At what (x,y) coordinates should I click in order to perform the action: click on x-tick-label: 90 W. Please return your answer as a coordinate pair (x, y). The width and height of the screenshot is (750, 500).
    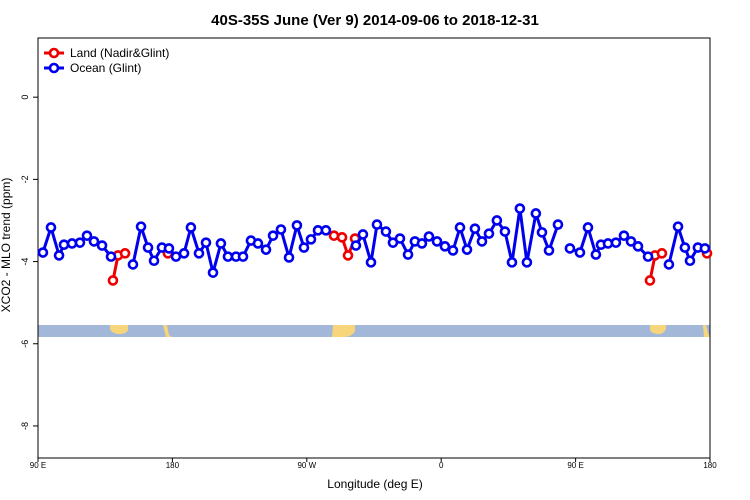
    Looking at the image, I should click on (306, 465).